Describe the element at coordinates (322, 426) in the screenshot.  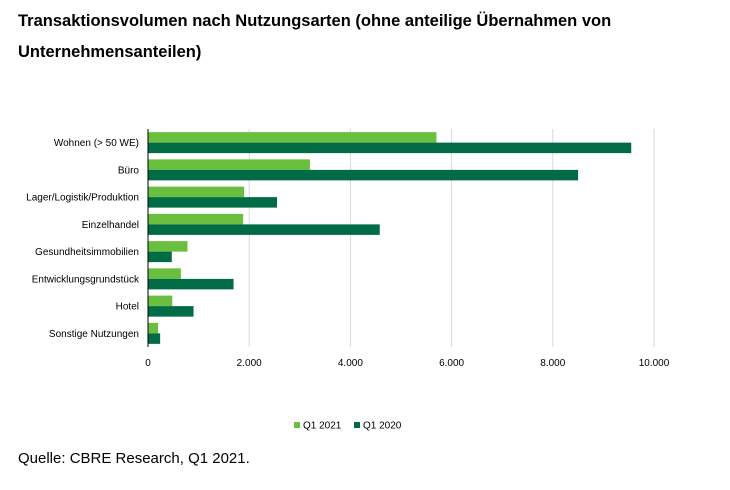
I see `legend-label: Q1 2021` at that location.